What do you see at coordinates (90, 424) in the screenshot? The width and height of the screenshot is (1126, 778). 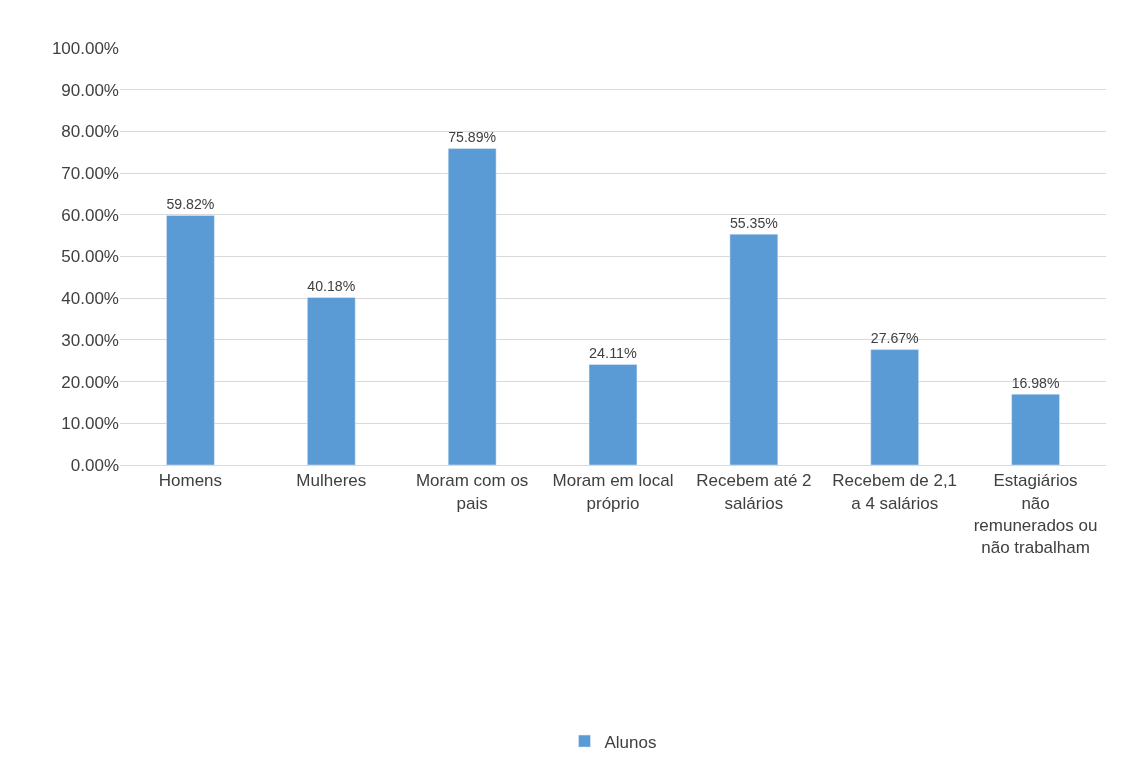 I see `y-tick-label: 10.00%` at bounding box center [90, 424].